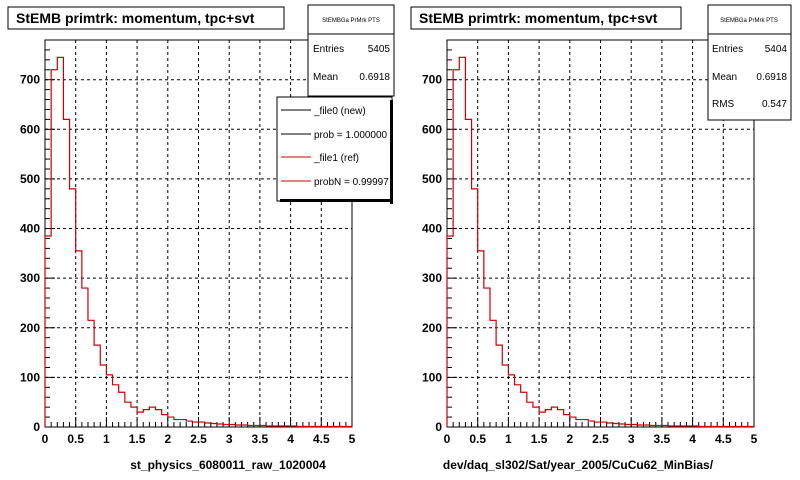 Image resolution: width=800 pixels, height=480 pixels. What do you see at coordinates (432, 377) in the screenshot?
I see `y-tick-label-right: 100` at bounding box center [432, 377].